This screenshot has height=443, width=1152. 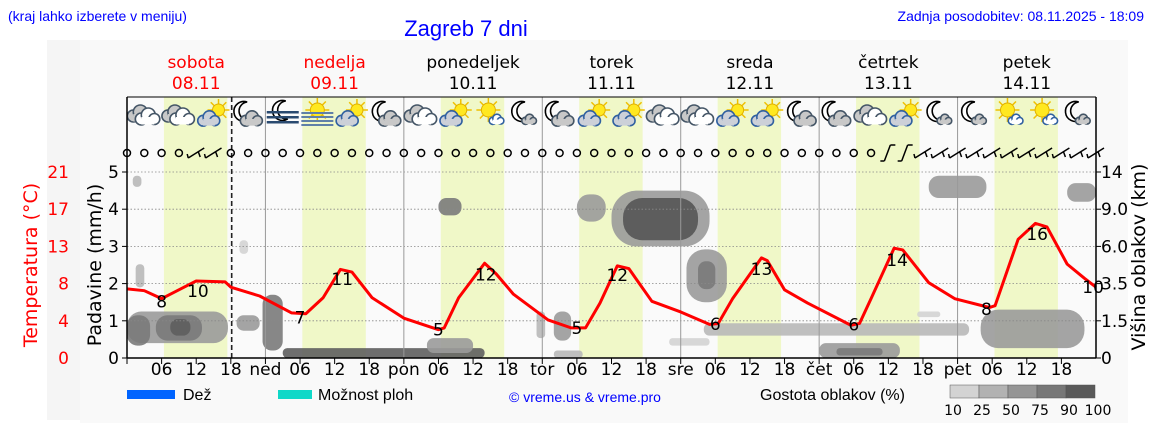 What do you see at coordinates (265, 370) in the screenshot?
I see `x-day-label: ned` at bounding box center [265, 370].